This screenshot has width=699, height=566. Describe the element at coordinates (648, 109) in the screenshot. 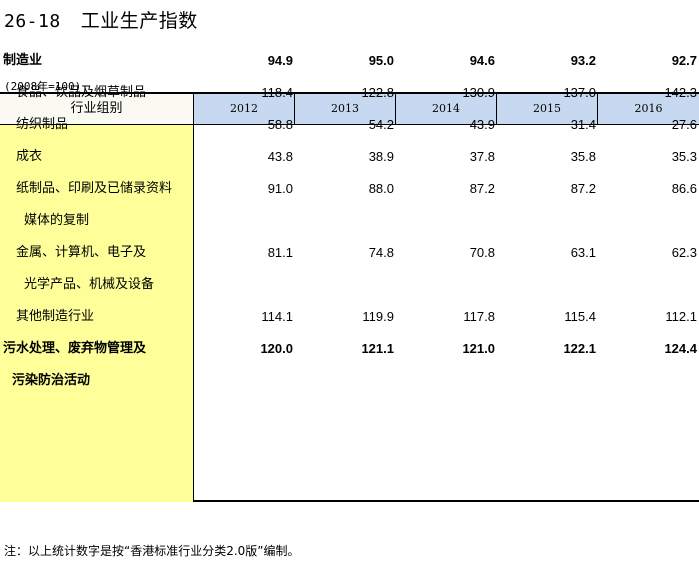

I see `year-header: 2016` at that location.